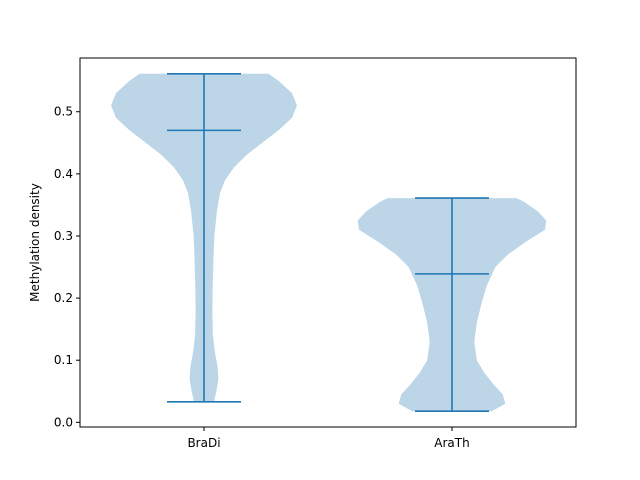 This screenshot has width=640, height=480. I want to click on y-axis: 0.0 0.1 0.2 0.3 0.4 0.5, so click(67, 267).